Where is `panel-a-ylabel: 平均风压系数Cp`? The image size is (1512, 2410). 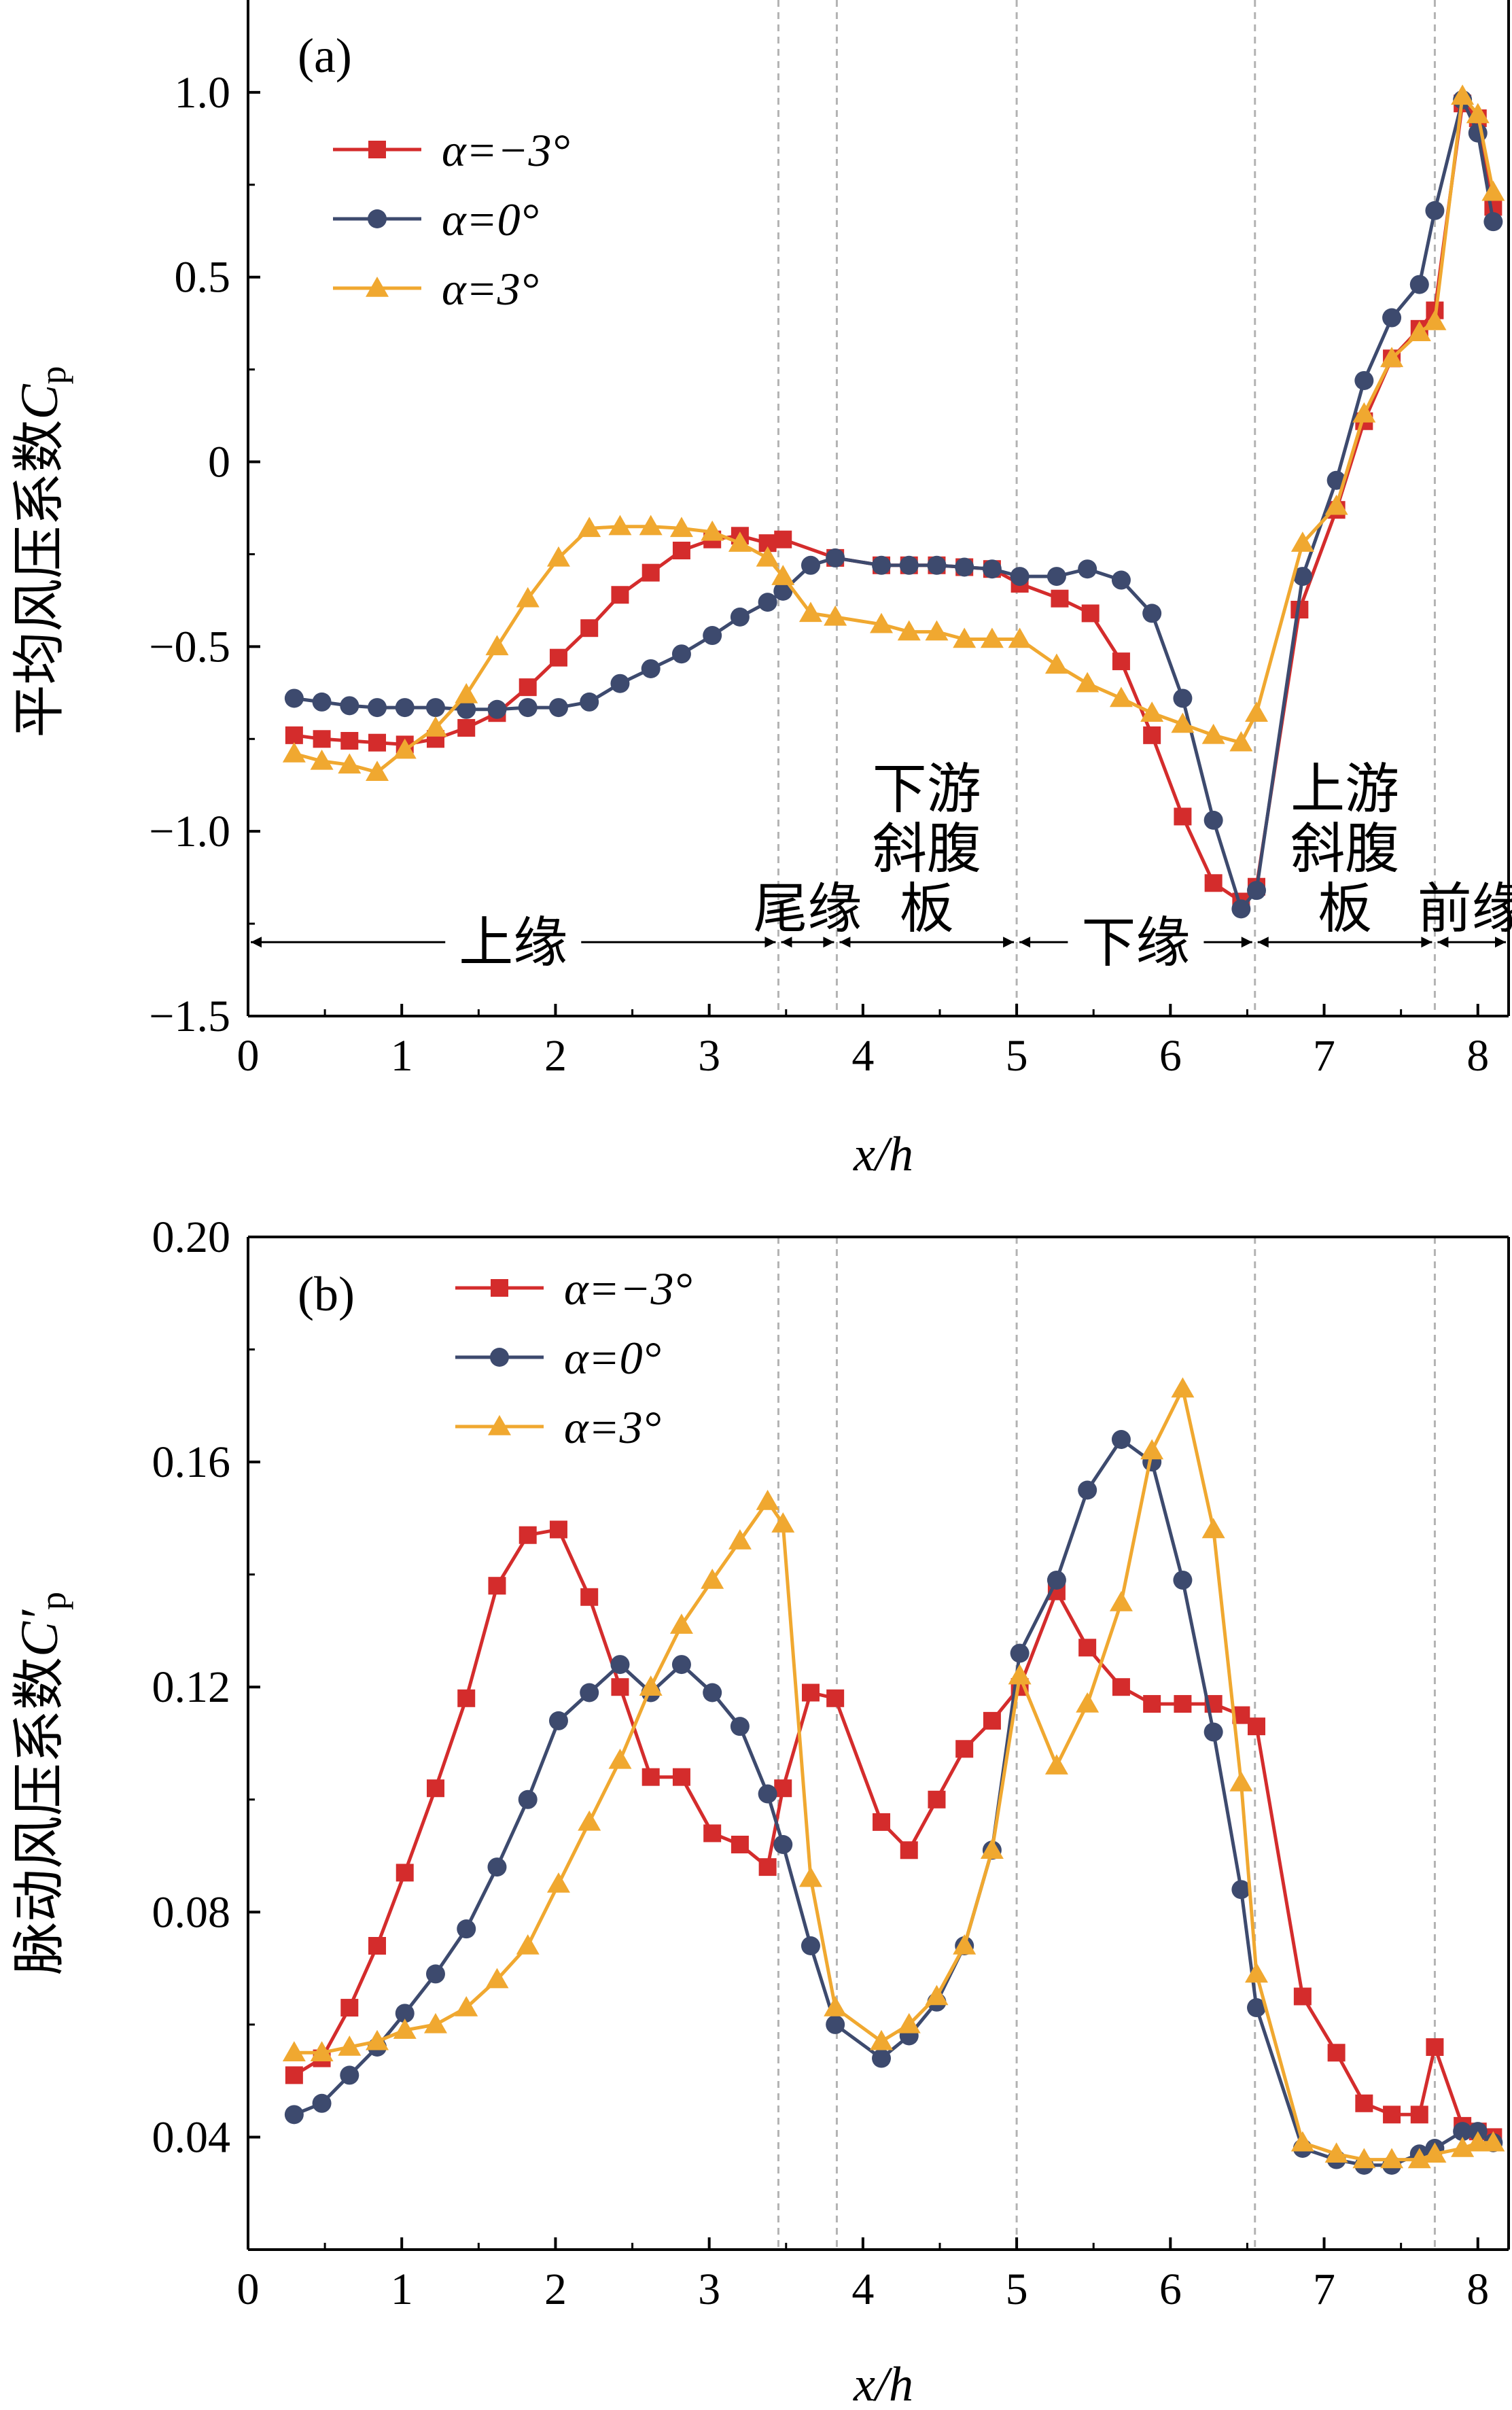
panel-a-ylabel: 平均风压系数Cp is located at coordinates (41, 551).